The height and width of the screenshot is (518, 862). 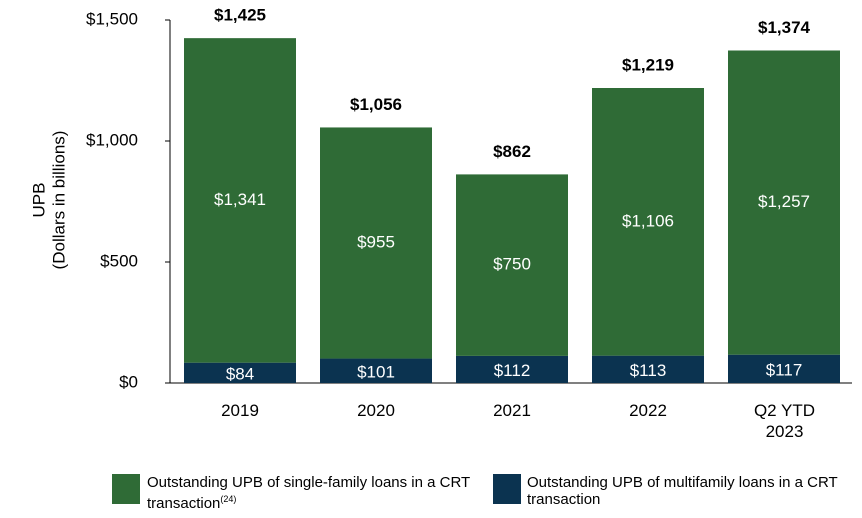 I want to click on x-tick-label: 2019, so click(x=240, y=410).